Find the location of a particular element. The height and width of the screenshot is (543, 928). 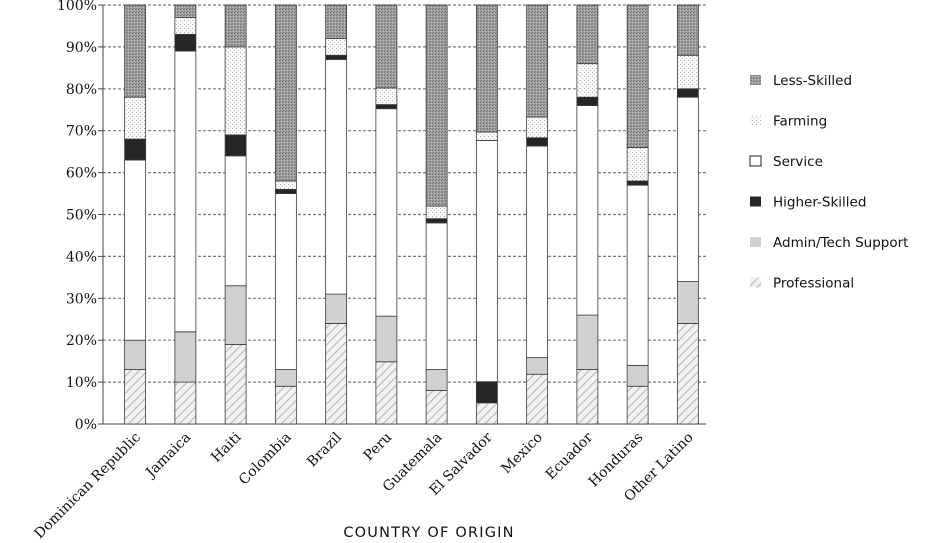

y-tick-label: 90% is located at coordinates (81, 48).